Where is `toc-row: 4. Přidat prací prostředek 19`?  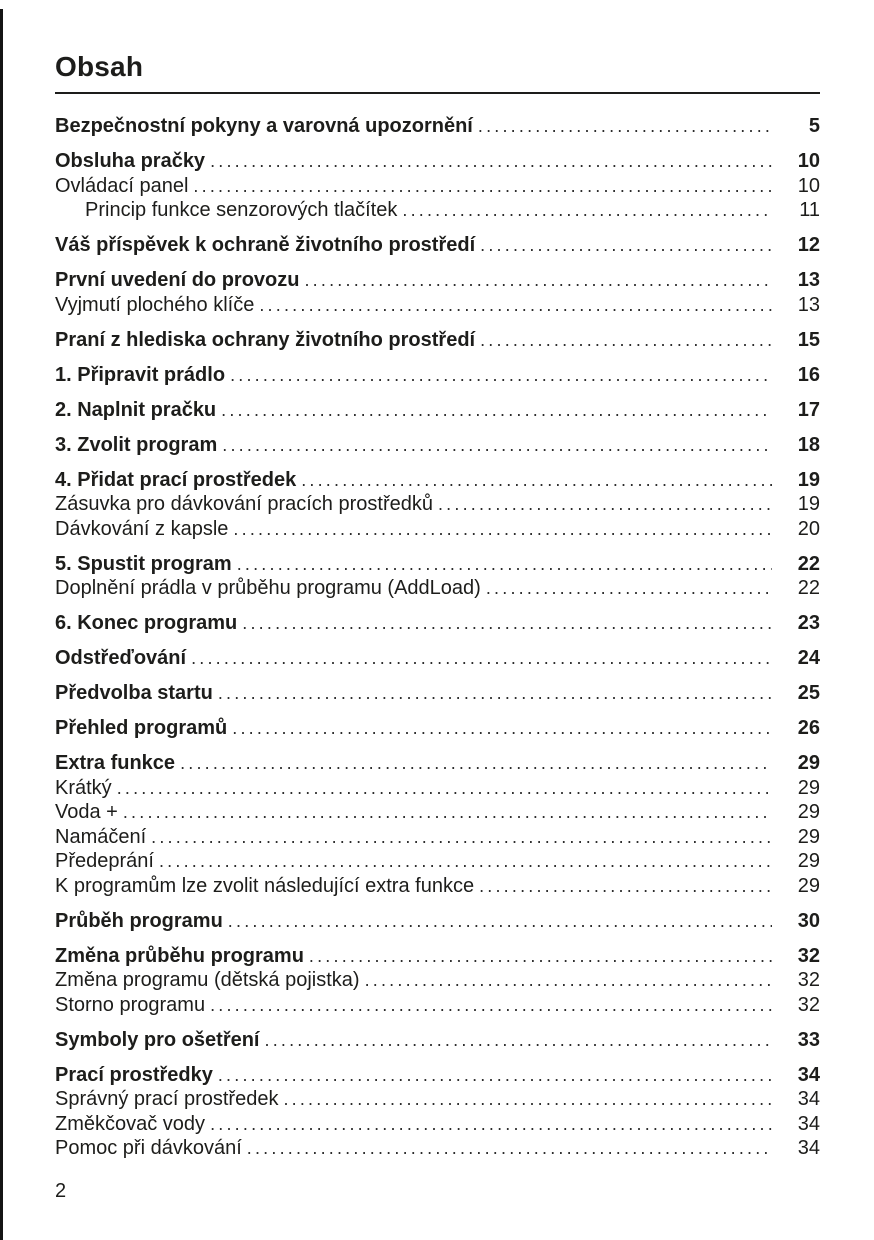
toc-row: 4. Přidat prací prostředek 19 is located at coordinates (437, 480).